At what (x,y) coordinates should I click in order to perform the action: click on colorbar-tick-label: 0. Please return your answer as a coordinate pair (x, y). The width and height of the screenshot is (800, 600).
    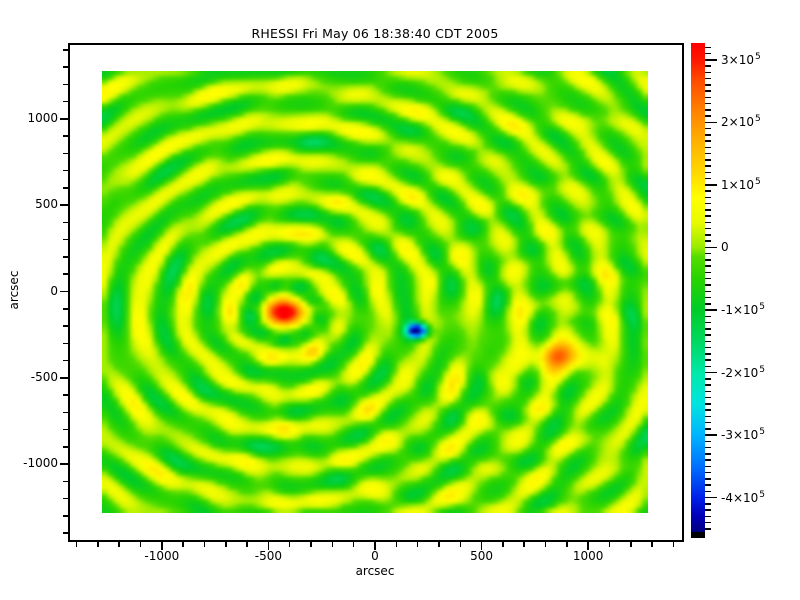
    Looking at the image, I should click on (725, 247).